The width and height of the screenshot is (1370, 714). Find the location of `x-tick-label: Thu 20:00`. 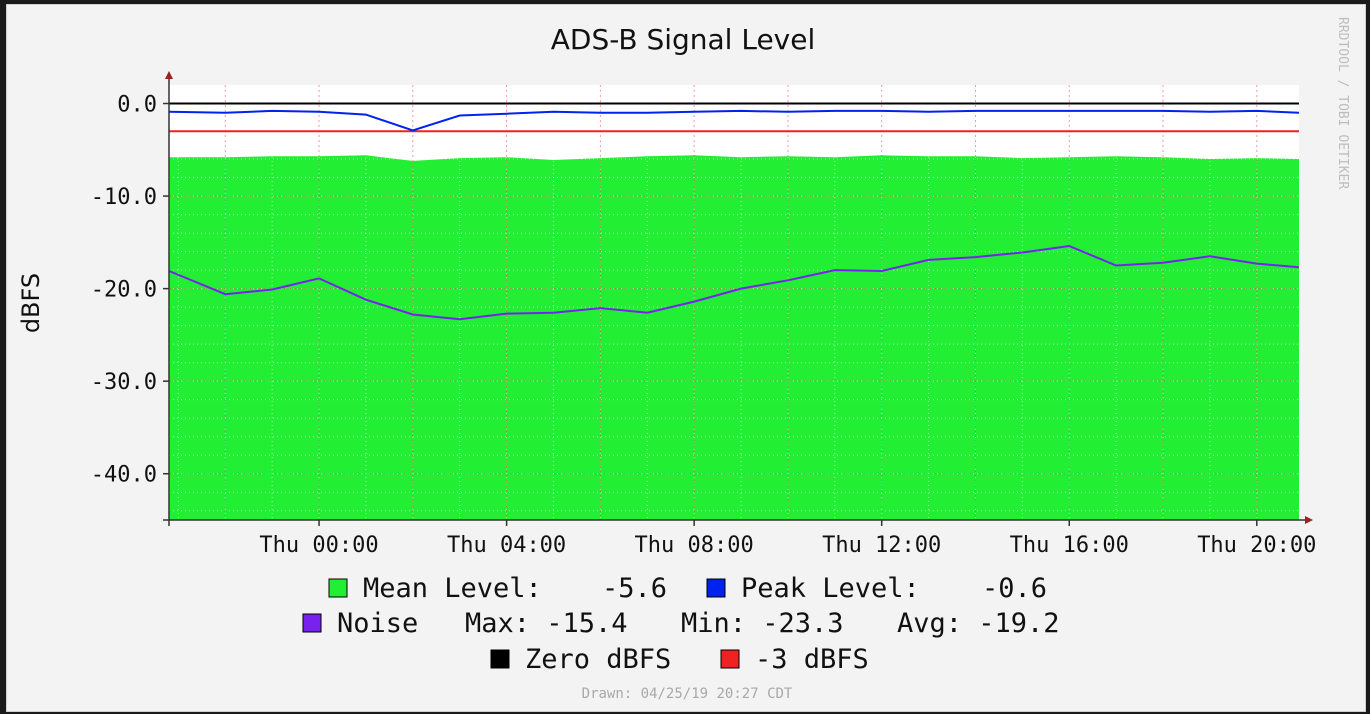

x-tick-label: Thu 20:00 is located at coordinates (1256, 545).